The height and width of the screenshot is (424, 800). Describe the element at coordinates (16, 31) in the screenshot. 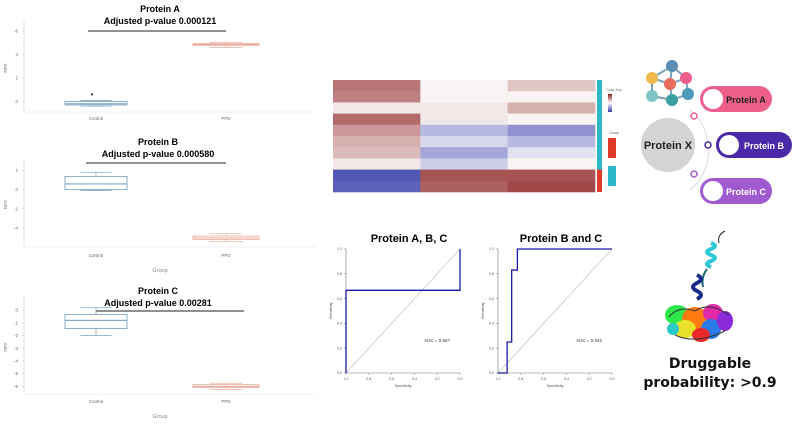

I see `y-tick-label: -6` at that location.